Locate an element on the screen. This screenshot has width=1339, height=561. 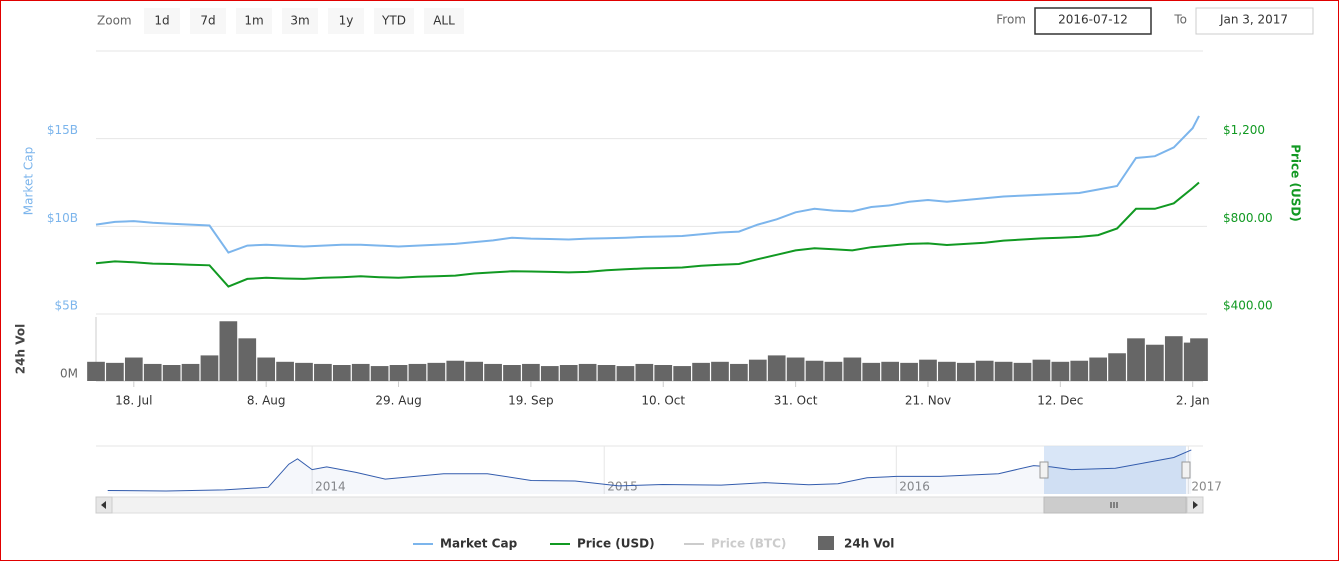
y-tick-label: $10B is located at coordinates (62, 218).